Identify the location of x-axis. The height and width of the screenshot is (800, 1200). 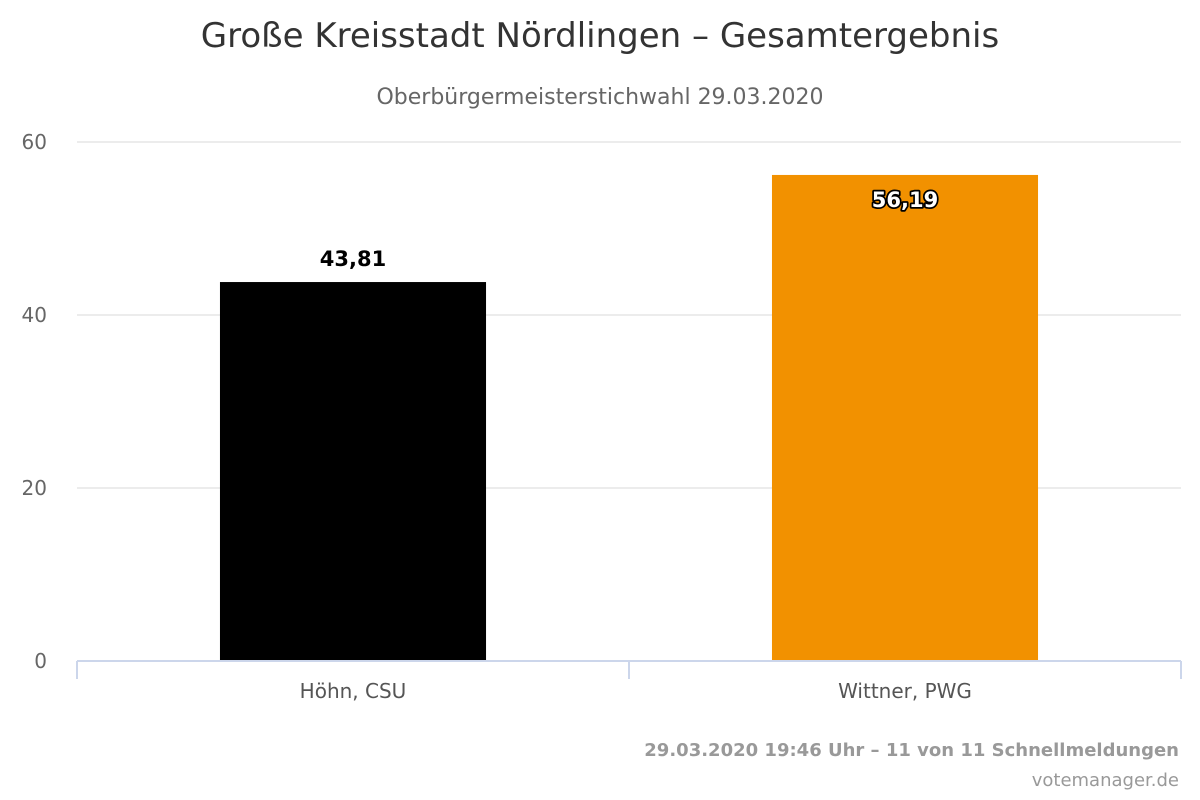
(629, 669).